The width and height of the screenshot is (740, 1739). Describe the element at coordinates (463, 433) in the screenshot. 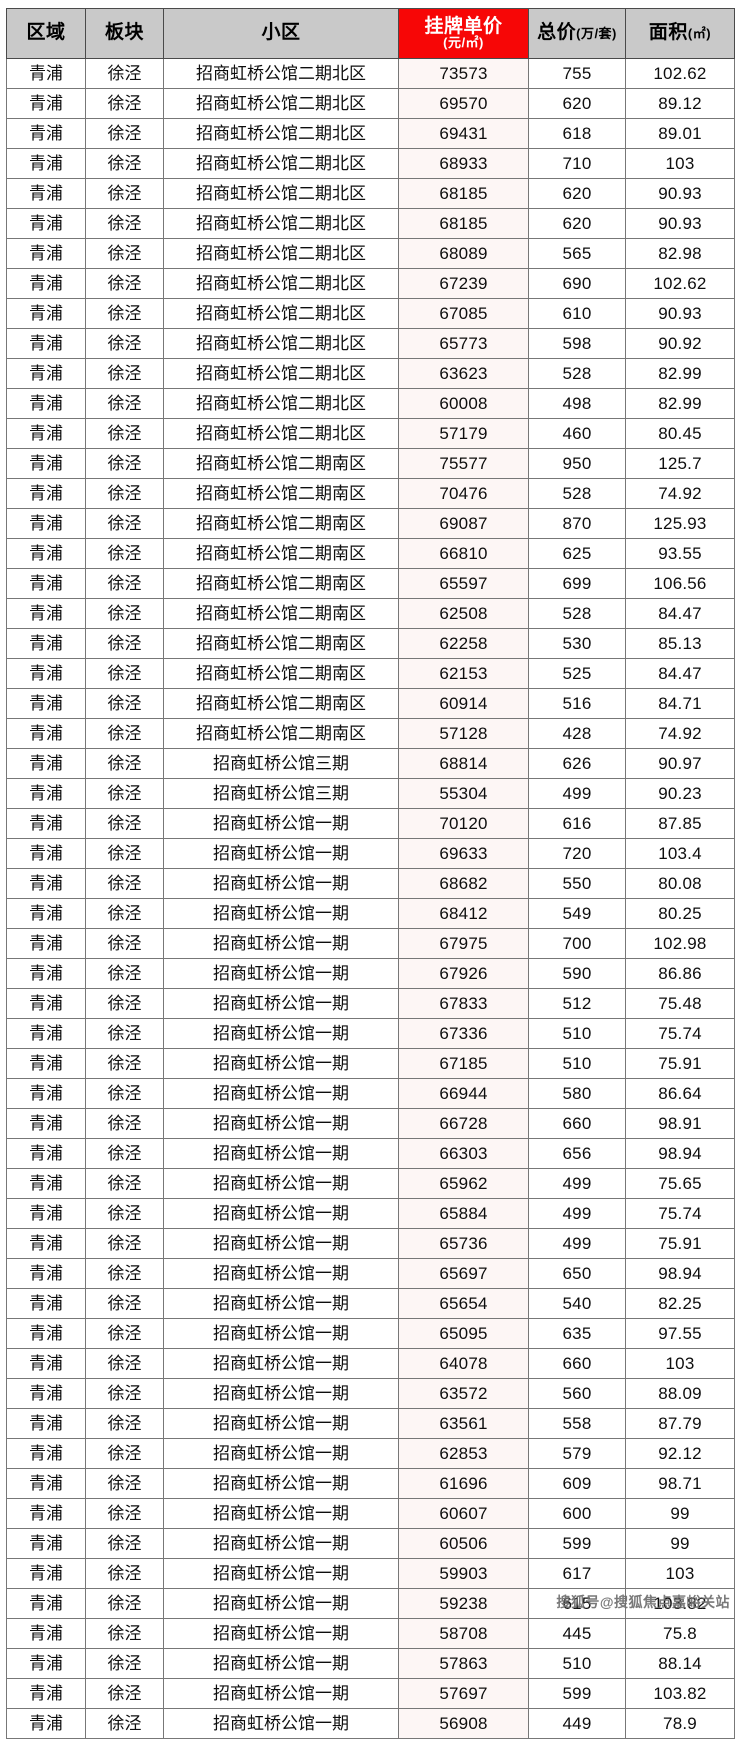

I see `cell-unit-price: 57179` at that location.